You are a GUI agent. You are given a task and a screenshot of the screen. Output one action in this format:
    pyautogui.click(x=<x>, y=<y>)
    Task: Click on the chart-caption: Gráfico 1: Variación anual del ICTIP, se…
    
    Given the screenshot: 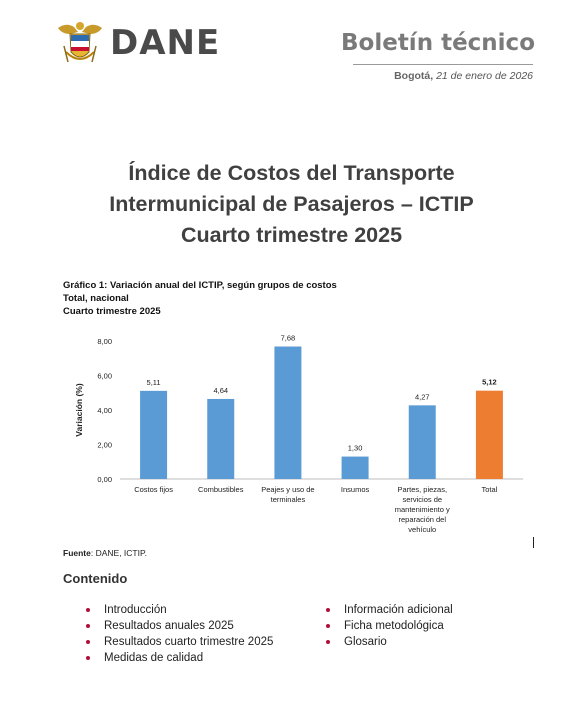 What is the action you would take?
    pyautogui.click(x=200, y=298)
    